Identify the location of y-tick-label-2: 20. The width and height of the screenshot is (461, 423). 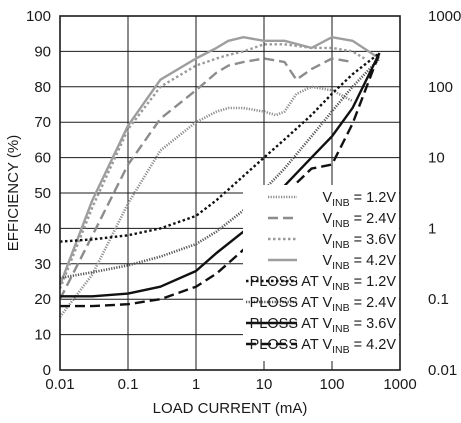
(42, 299).